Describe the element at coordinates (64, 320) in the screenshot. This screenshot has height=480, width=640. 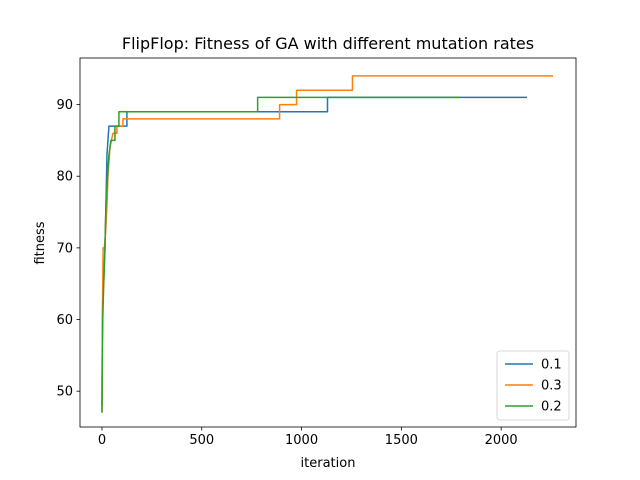
I see `y-tick-label: 60` at that location.